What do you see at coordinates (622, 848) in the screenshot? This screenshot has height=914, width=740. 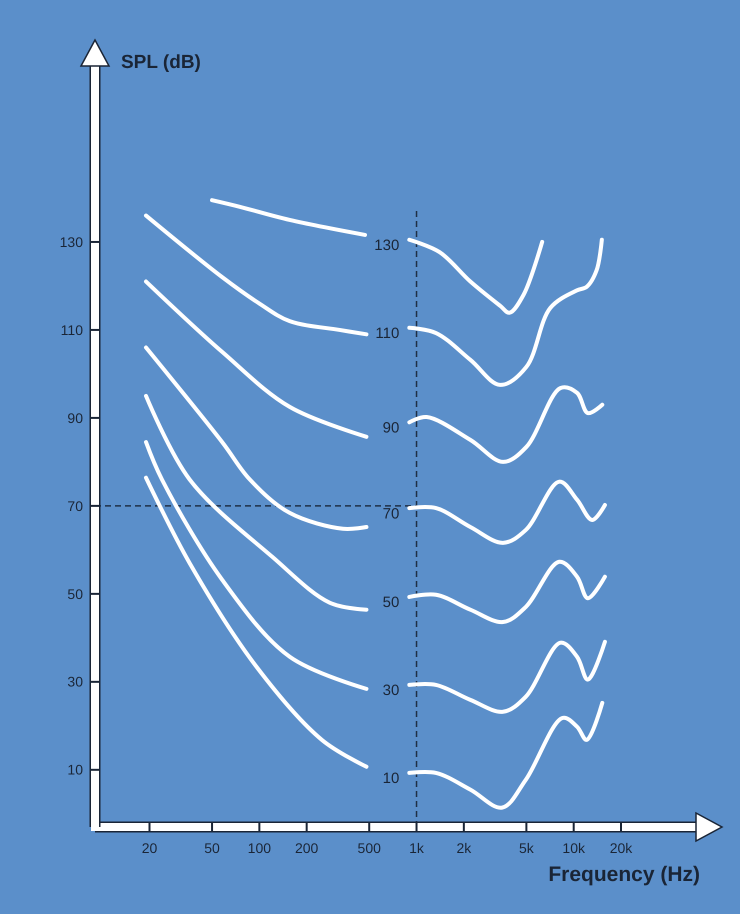 I see `x-tick-label: 20k` at bounding box center [622, 848].